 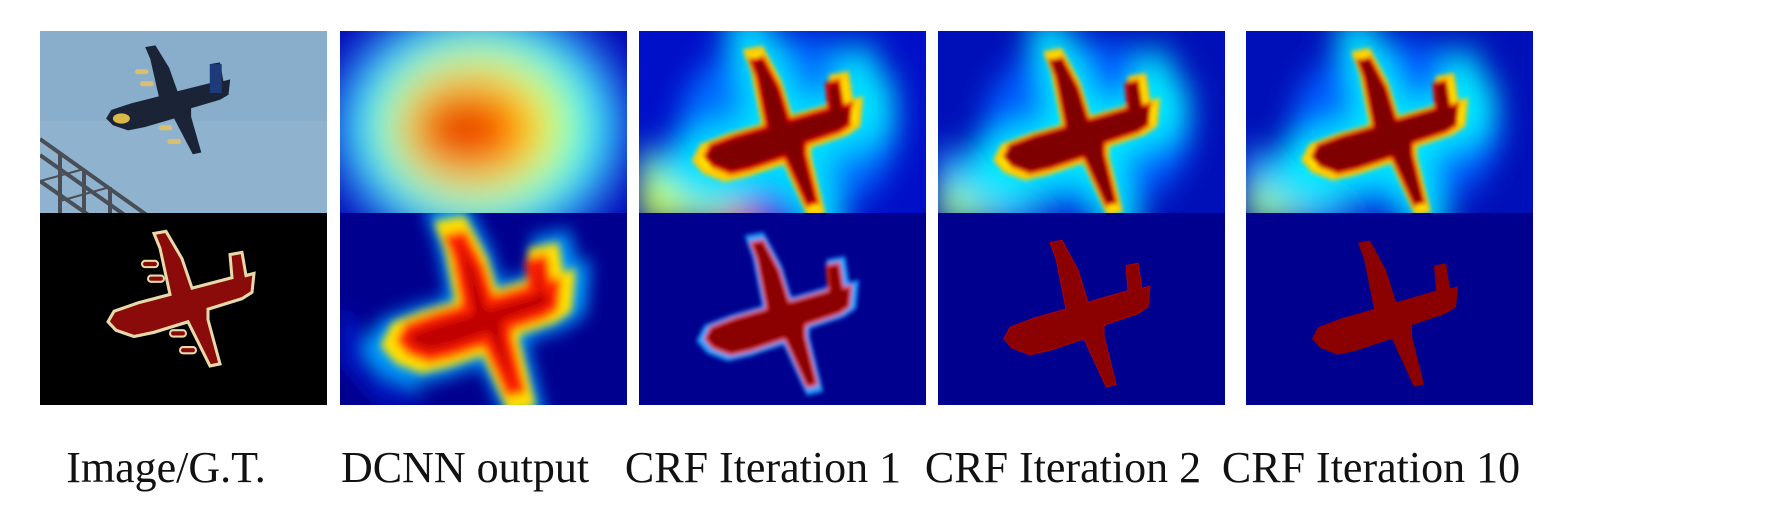 I want to click on input-photo, so click(x=183, y=127).